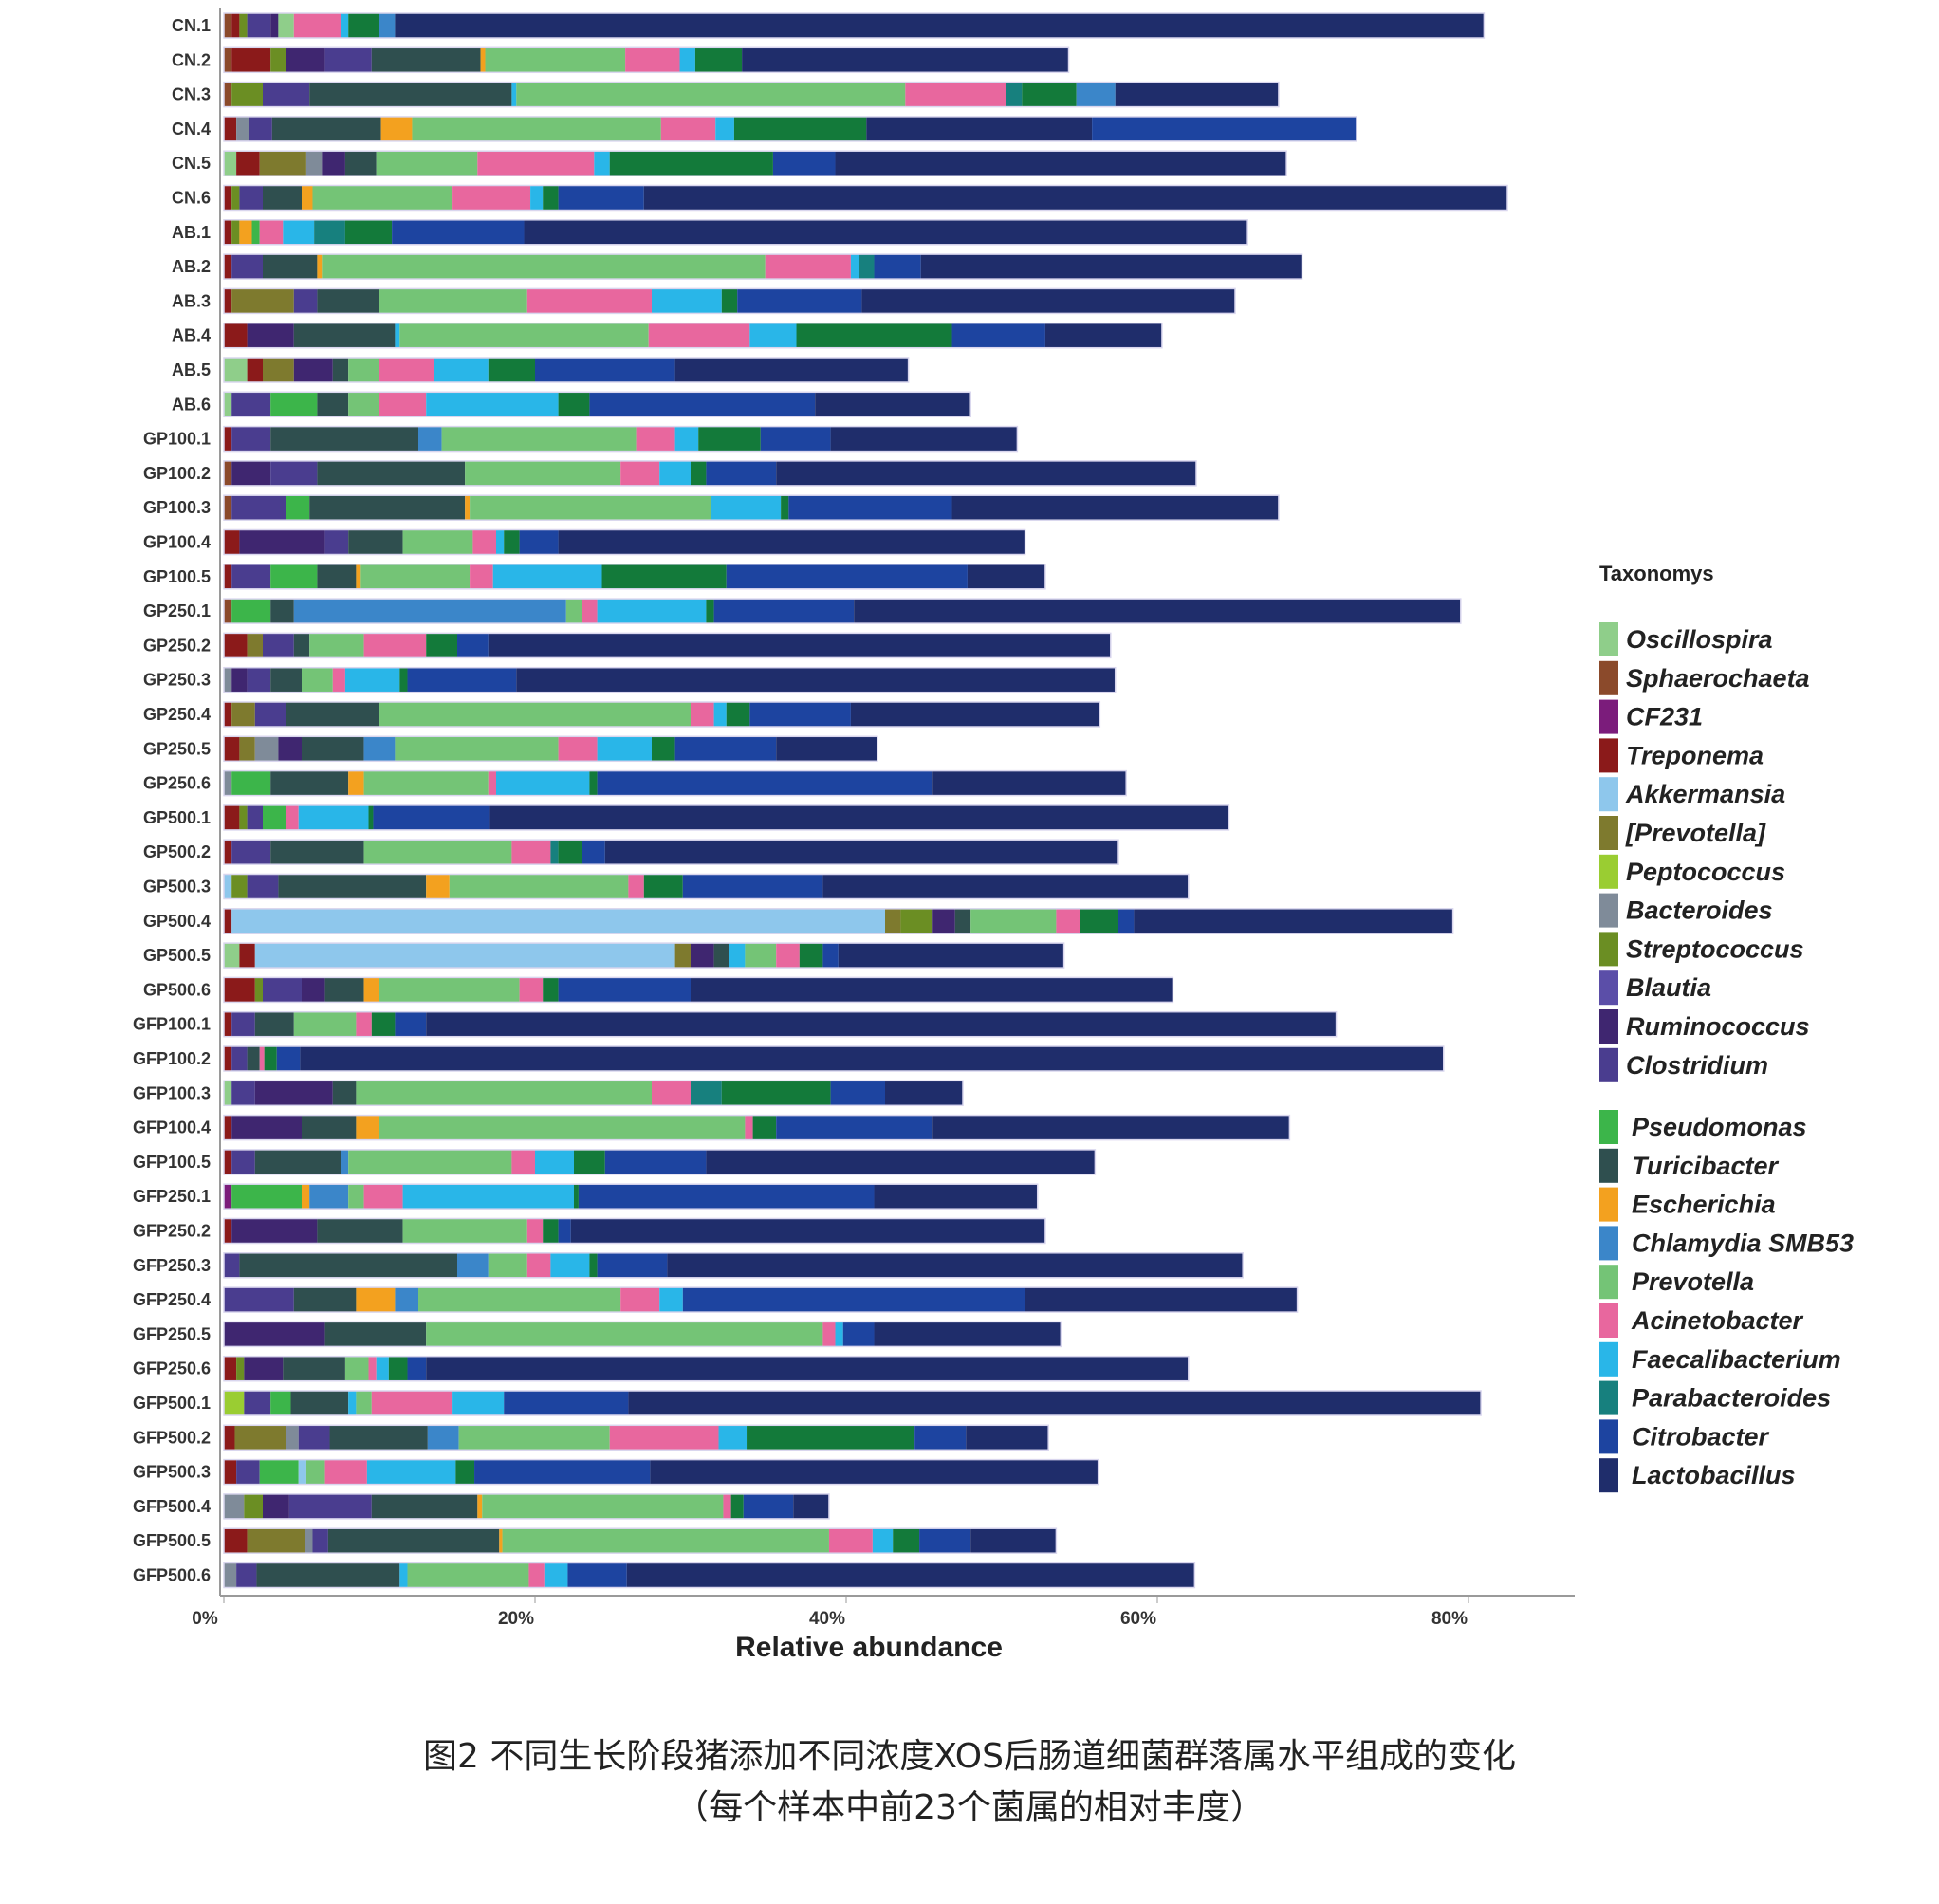 The height and width of the screenshot is (1904, 1939). Describe the element at coordinates (192, 300) in the screenshot. I see `y-tick-label: AB.3` at that location.